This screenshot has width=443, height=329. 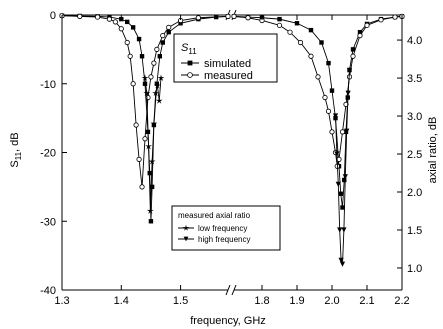 What do you see at coordinates (15, 142) in the screenshot?
I see `y-left-title-rest: , dB` at bounding box center [15, 142].